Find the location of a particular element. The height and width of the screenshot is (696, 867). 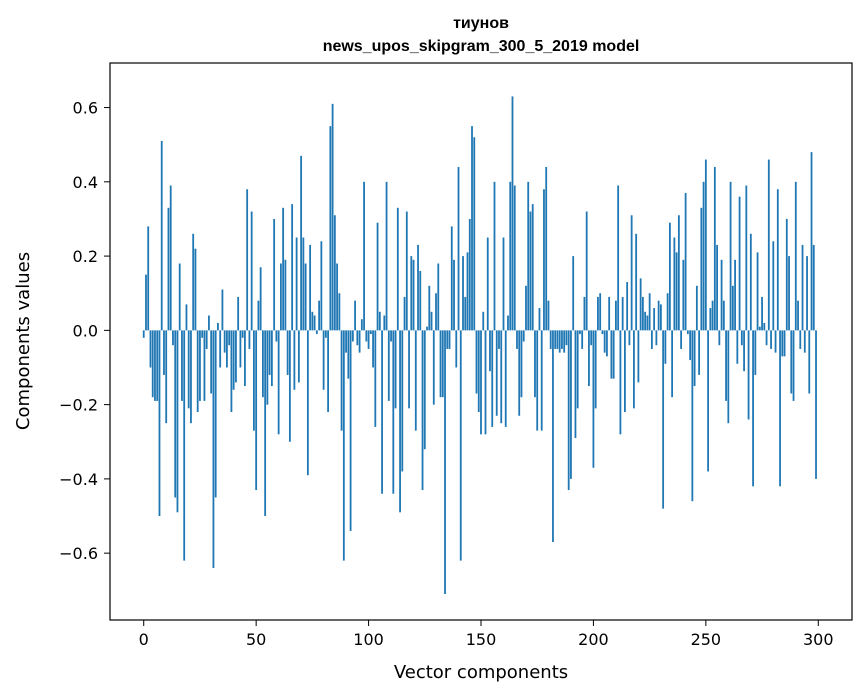

y-tick-label: 0.0 is located at coordinates (85, 330).